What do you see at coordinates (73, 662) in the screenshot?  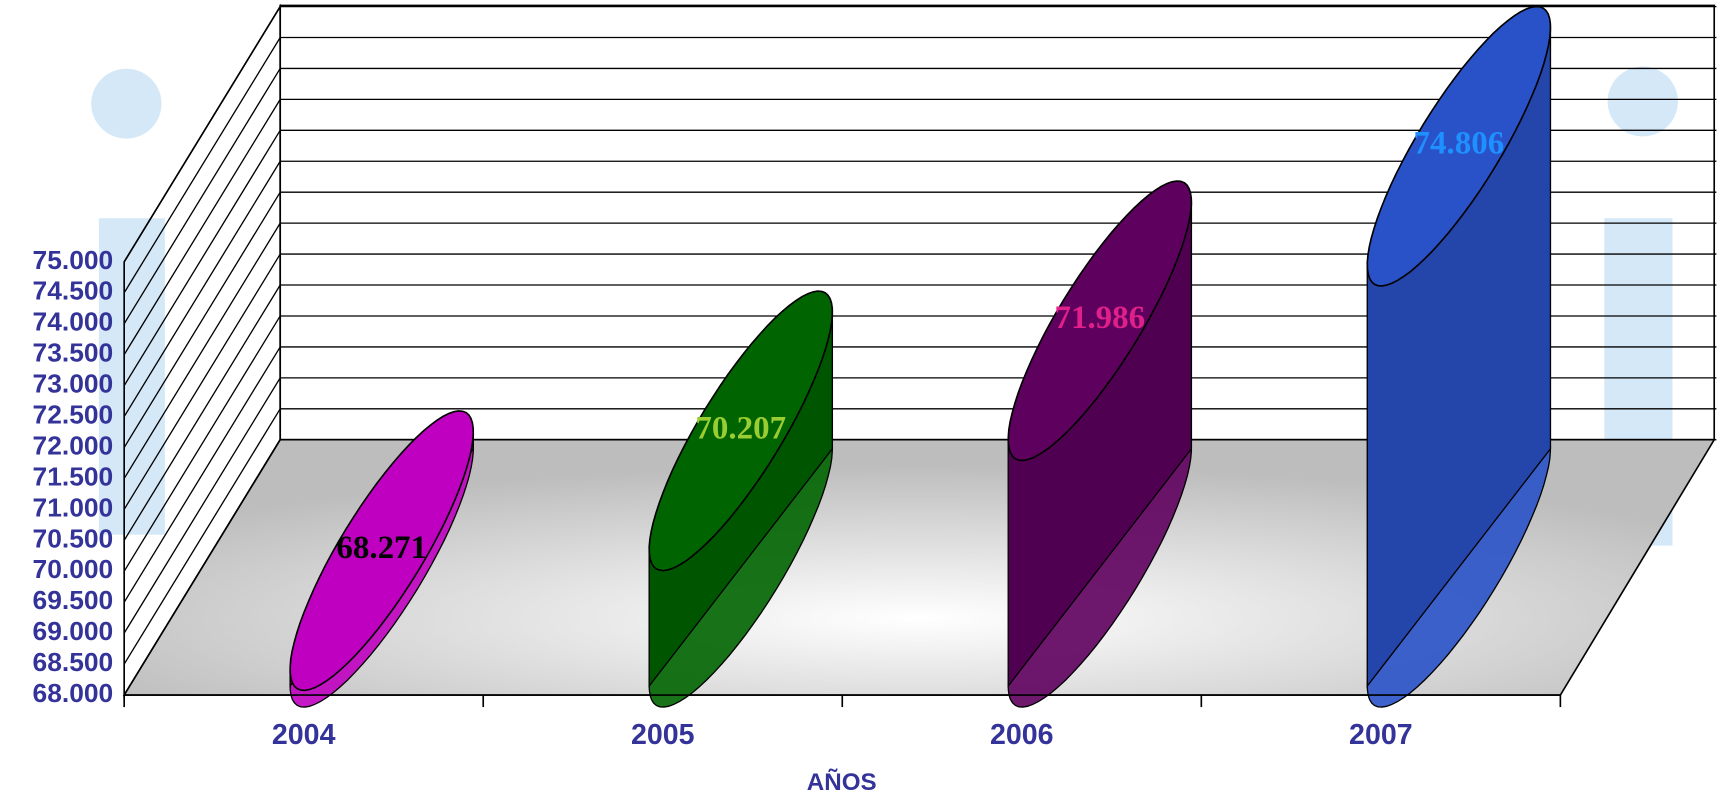 I see `y-tick-label: 68.500` at bounding box center [73, 662].